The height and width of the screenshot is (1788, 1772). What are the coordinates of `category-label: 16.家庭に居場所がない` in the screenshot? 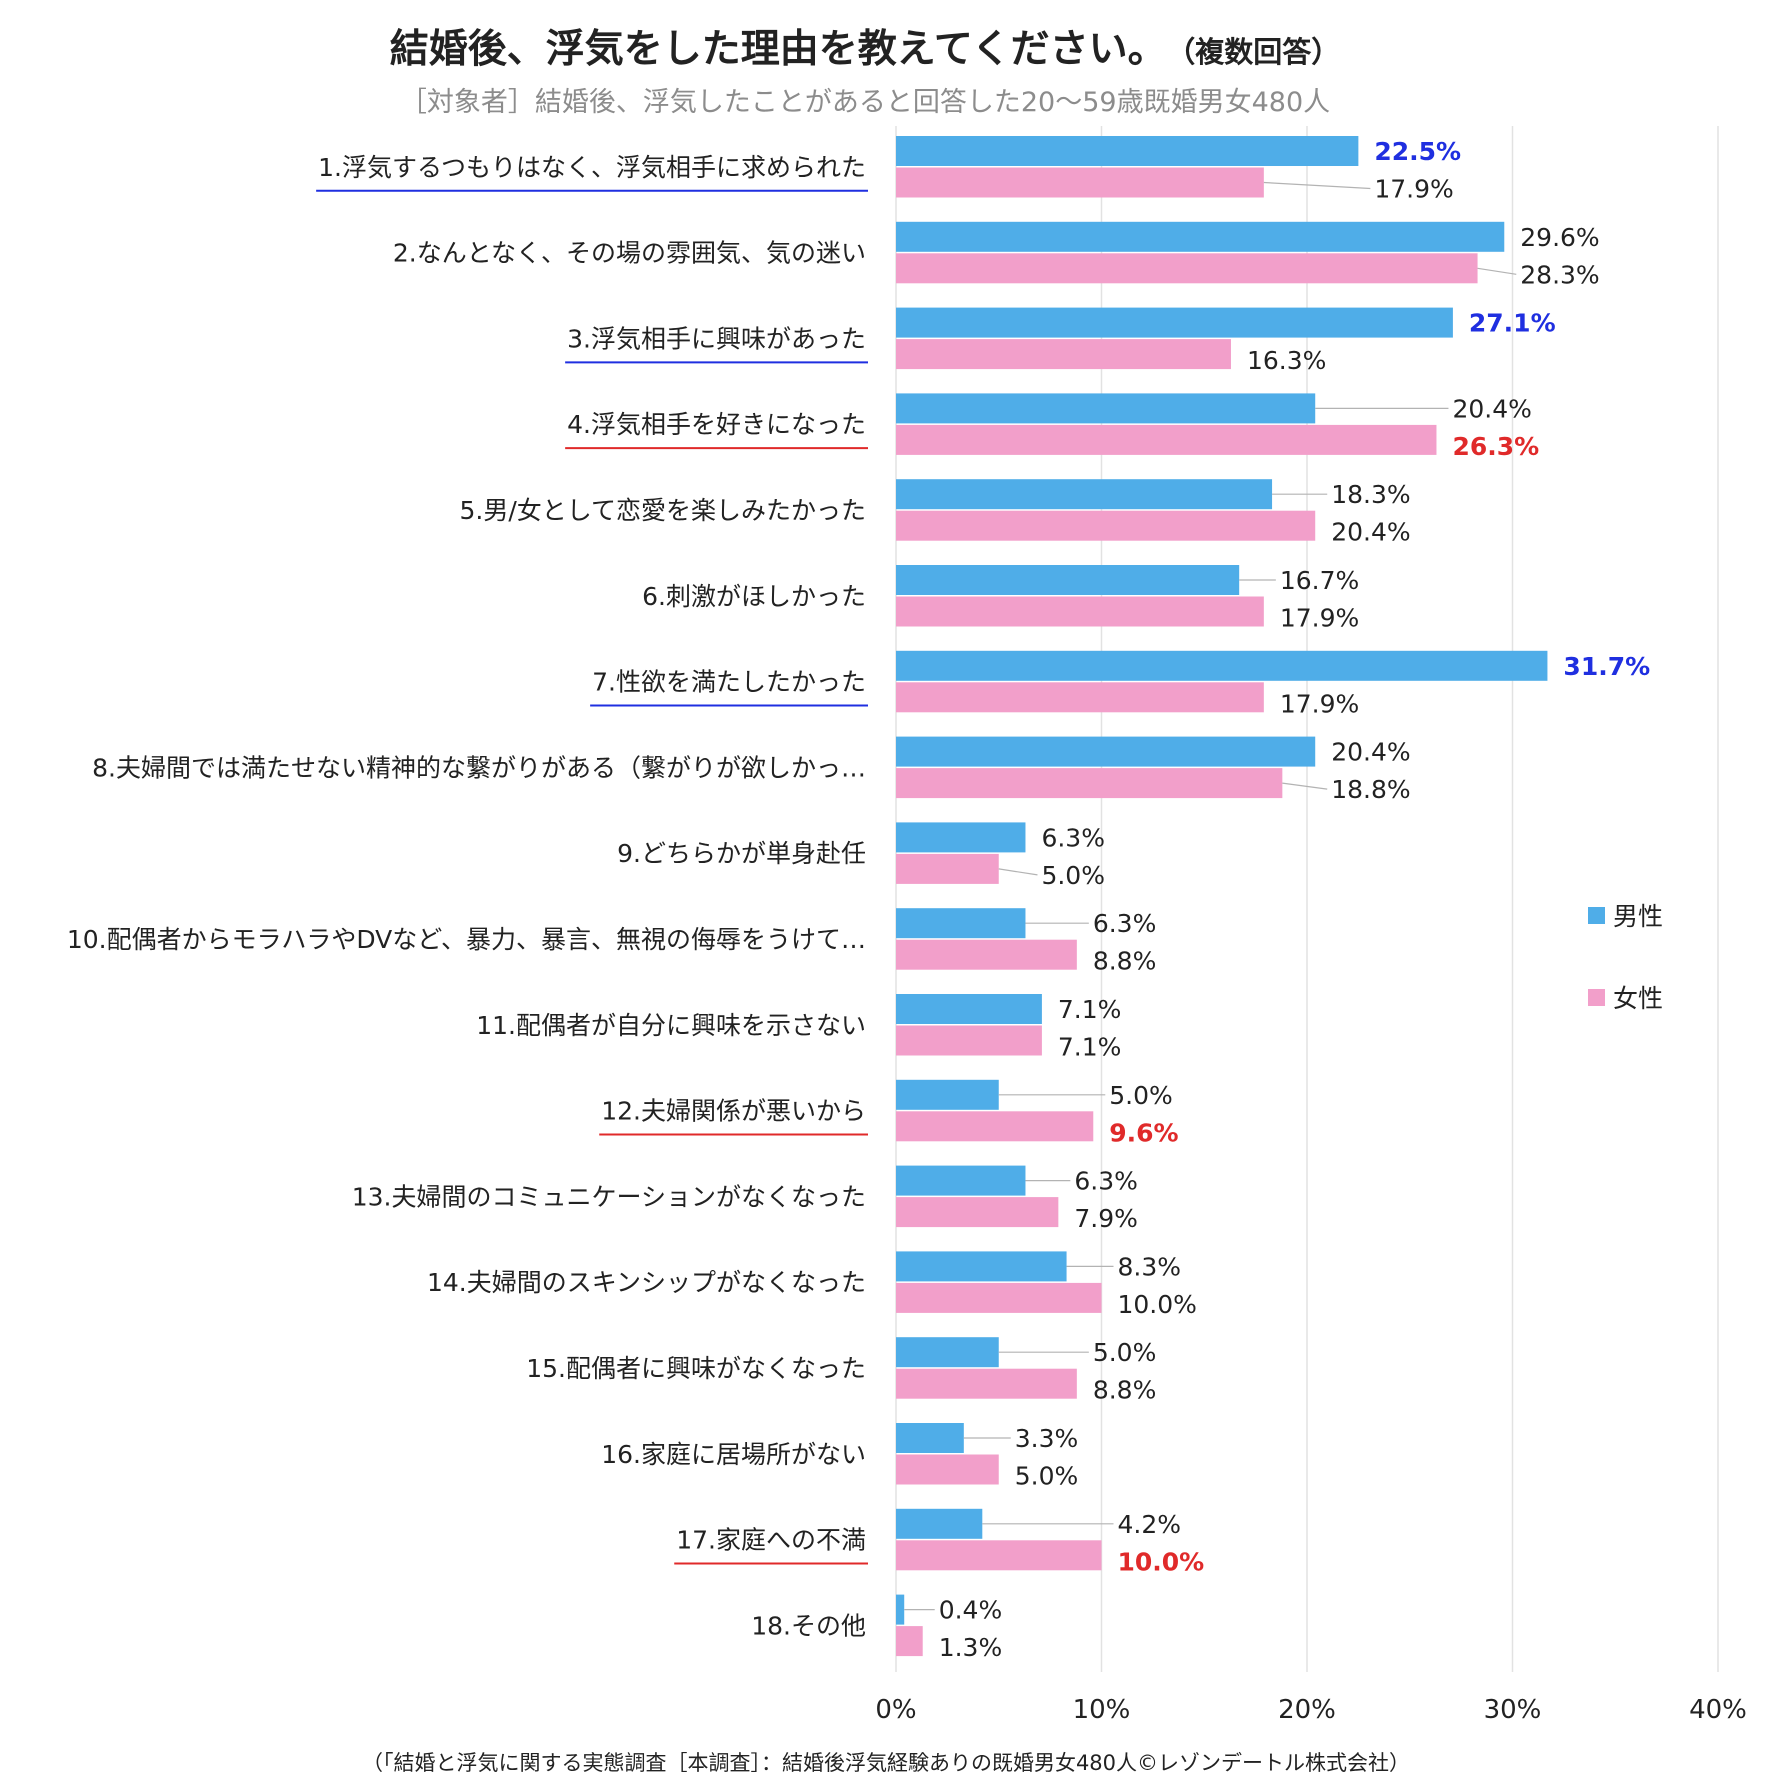 It's located at (733, 1454).